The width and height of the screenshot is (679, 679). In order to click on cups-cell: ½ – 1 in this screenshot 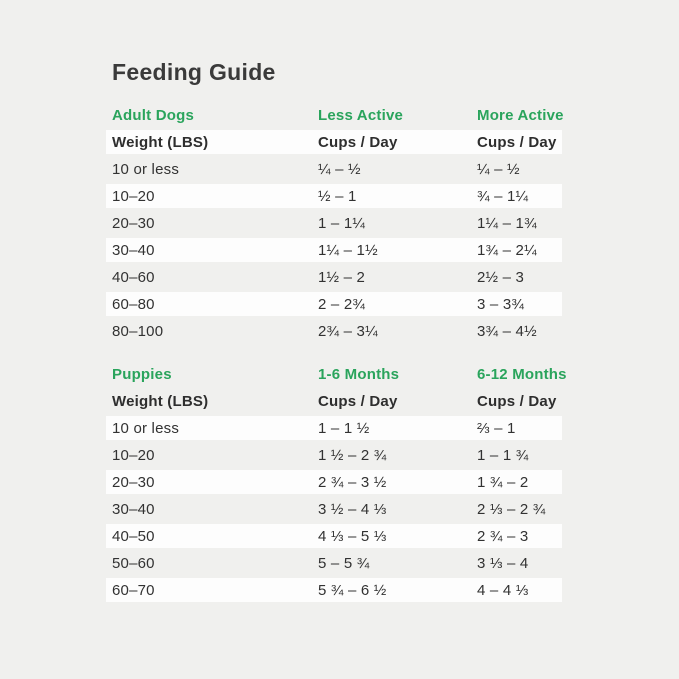, I will do `click(337, 196)`.